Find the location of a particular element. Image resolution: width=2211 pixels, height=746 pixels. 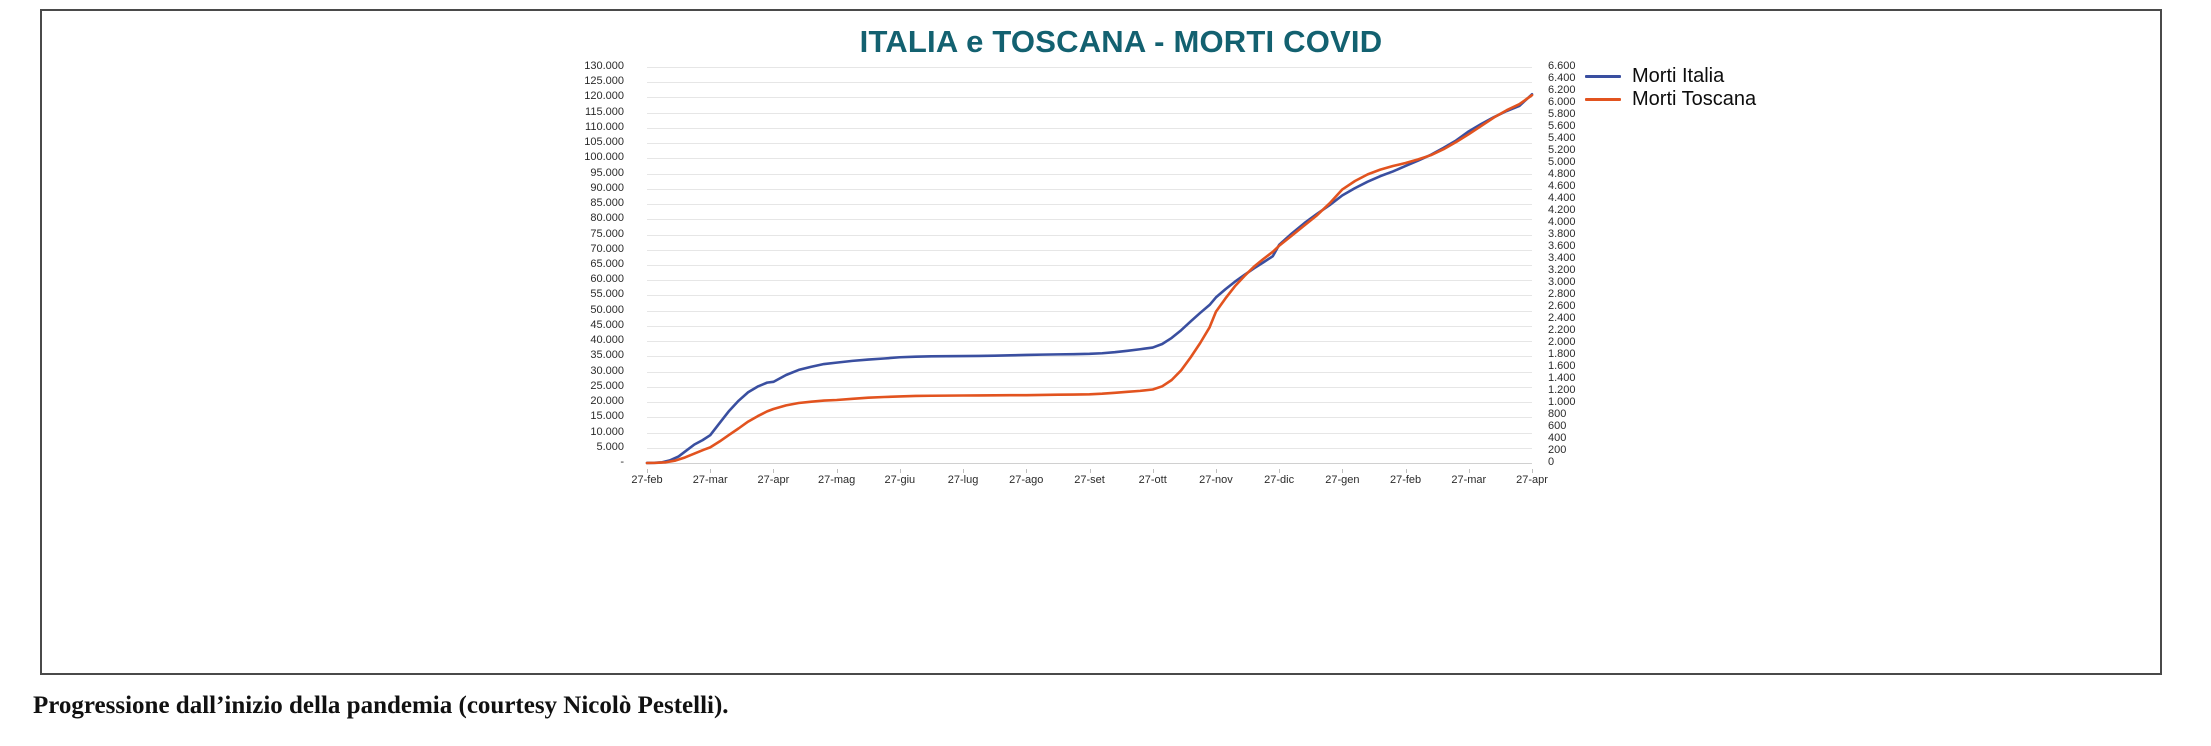

right-axis-tick-label: 3.800 is located at coordinates (1562, 234).